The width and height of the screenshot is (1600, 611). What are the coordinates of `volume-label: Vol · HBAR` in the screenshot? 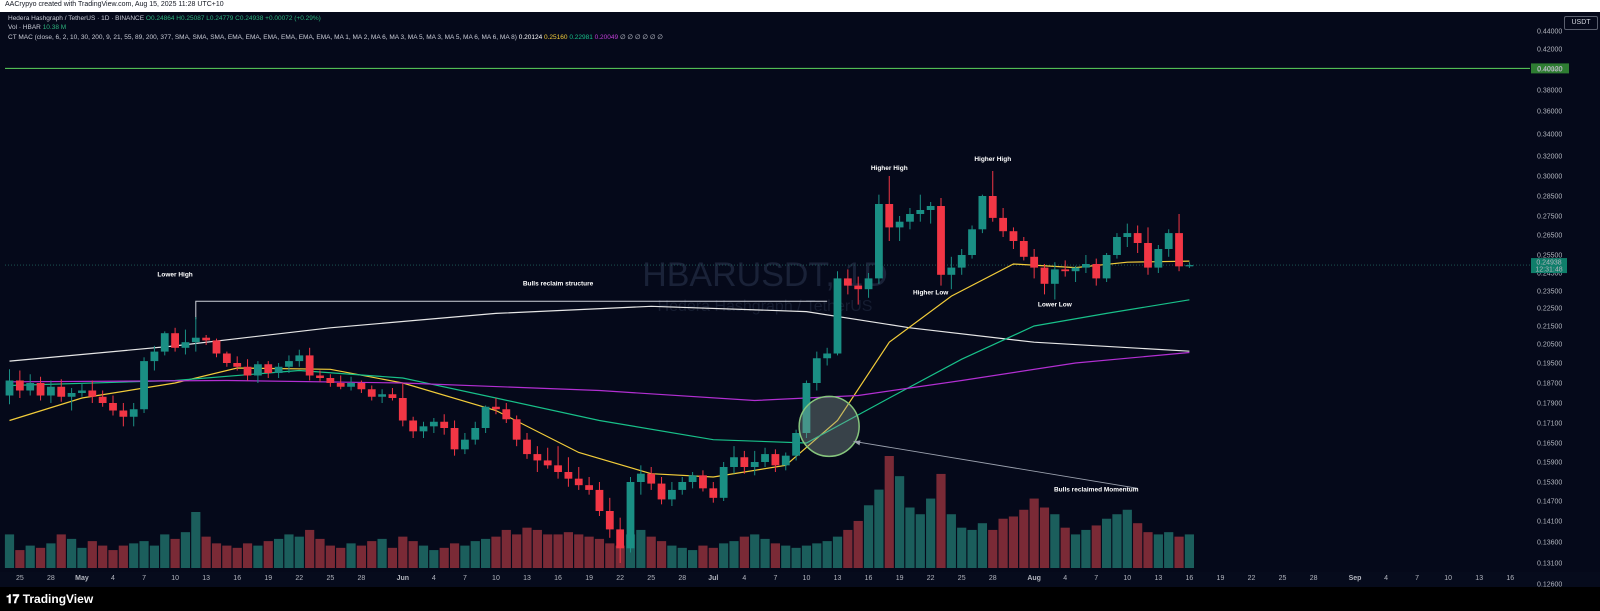 It's located at (24, 27).